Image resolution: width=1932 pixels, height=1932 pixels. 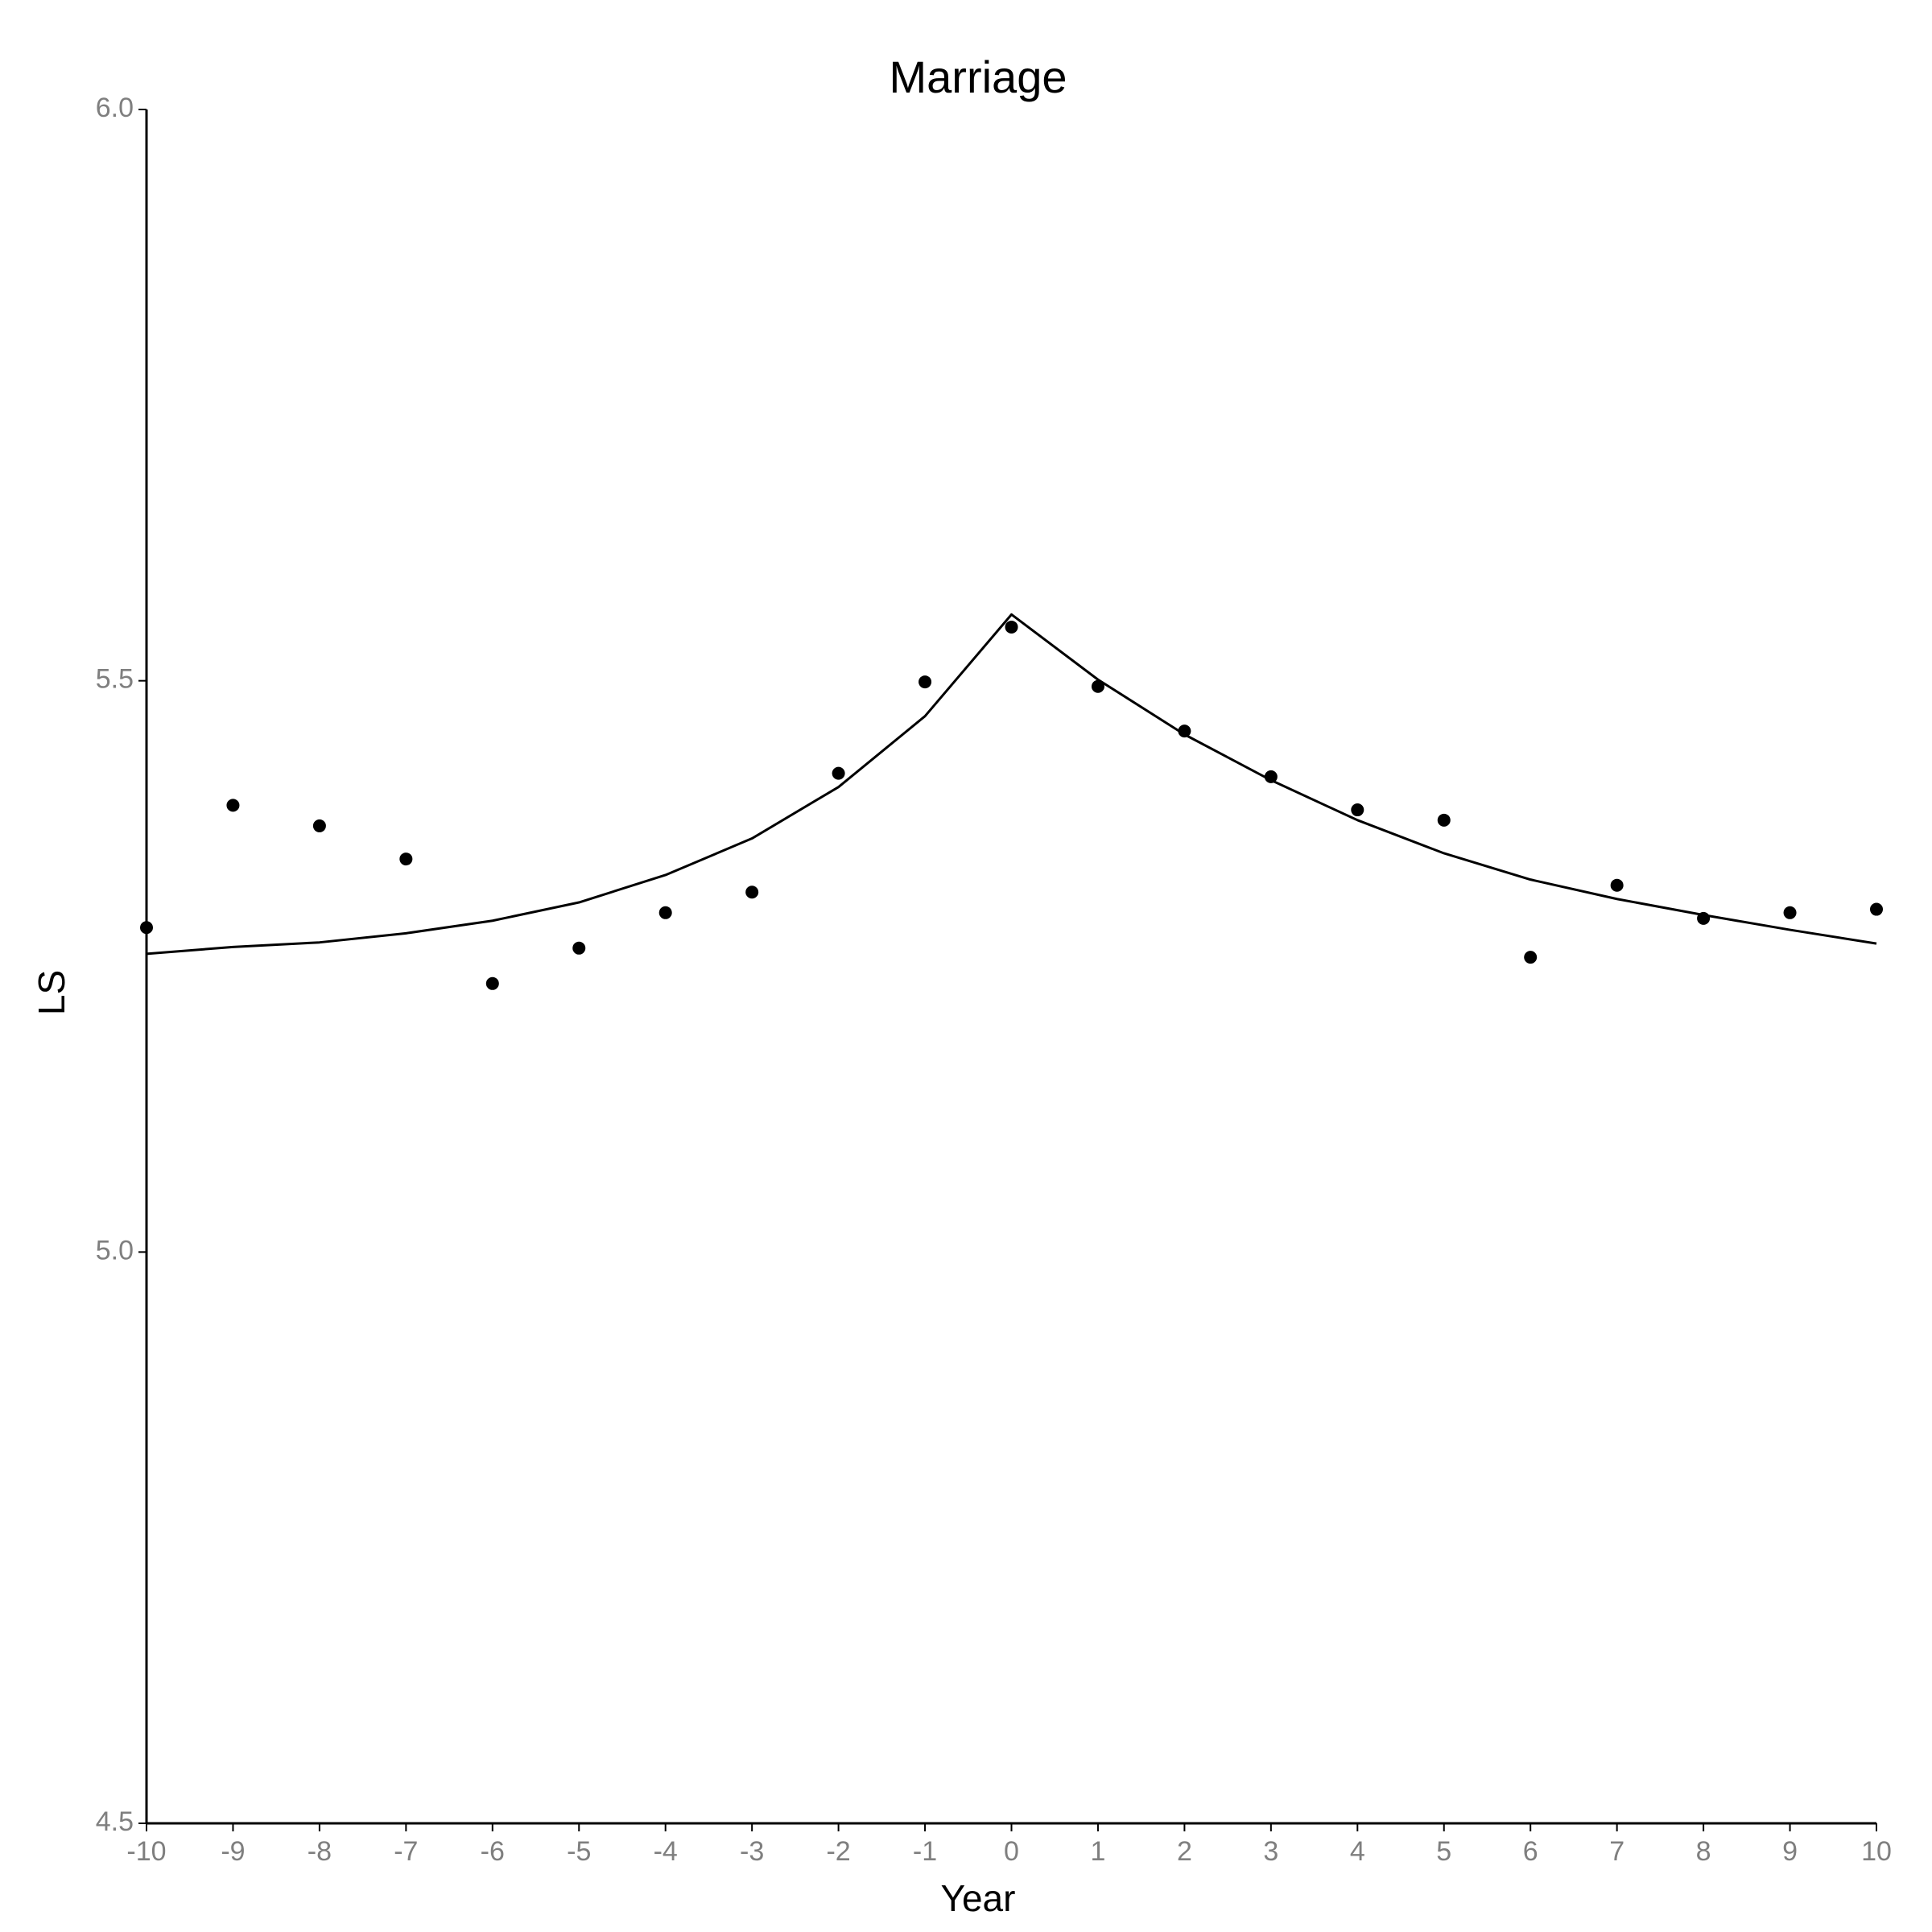 What do you see at coordinates (1703, 1851) in the screenshot?
I see `x-tick-label: 8` at bounding box center [1703, 1851].